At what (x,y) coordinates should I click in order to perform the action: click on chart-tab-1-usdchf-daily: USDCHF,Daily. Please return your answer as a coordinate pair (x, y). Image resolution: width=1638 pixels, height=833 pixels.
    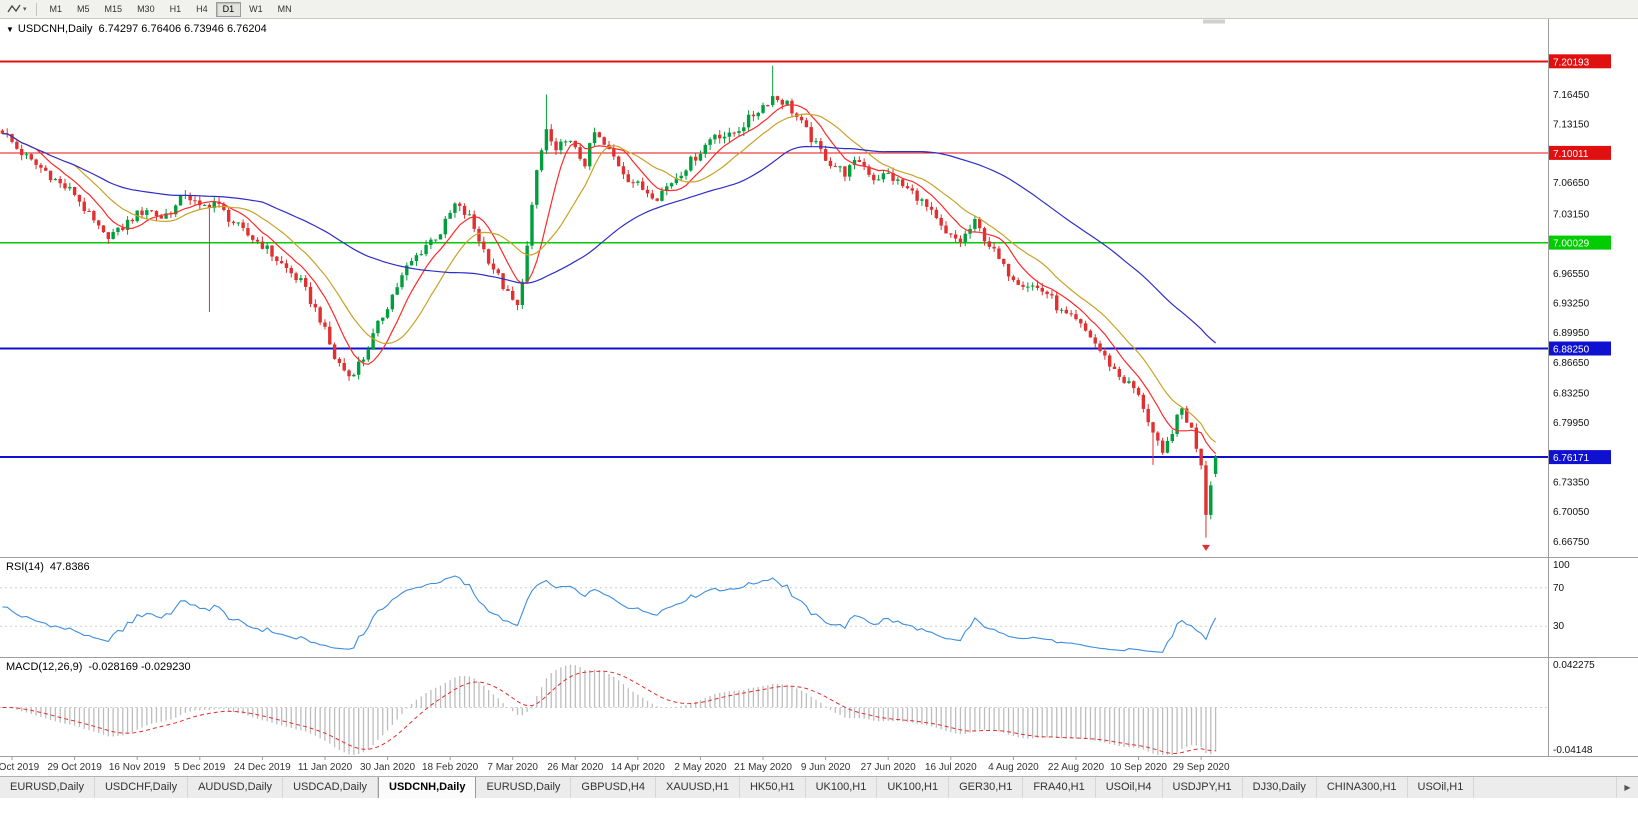
    Looking at the image, I should click on (142, 787).